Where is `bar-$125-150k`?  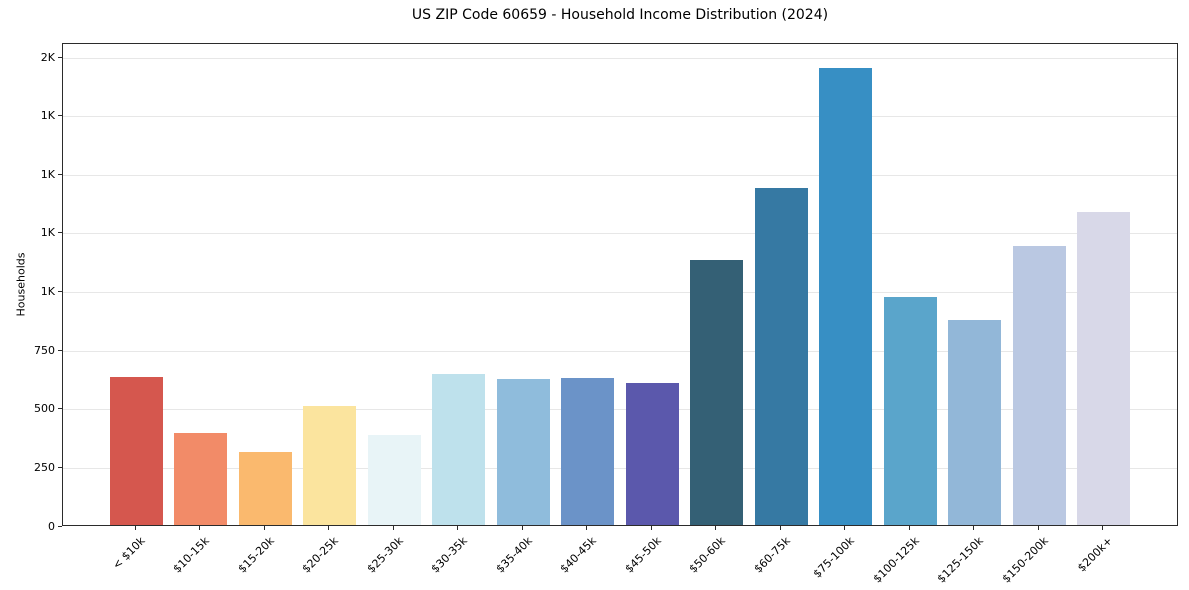 bar-$125-150k is located at coordinates (975, 422).